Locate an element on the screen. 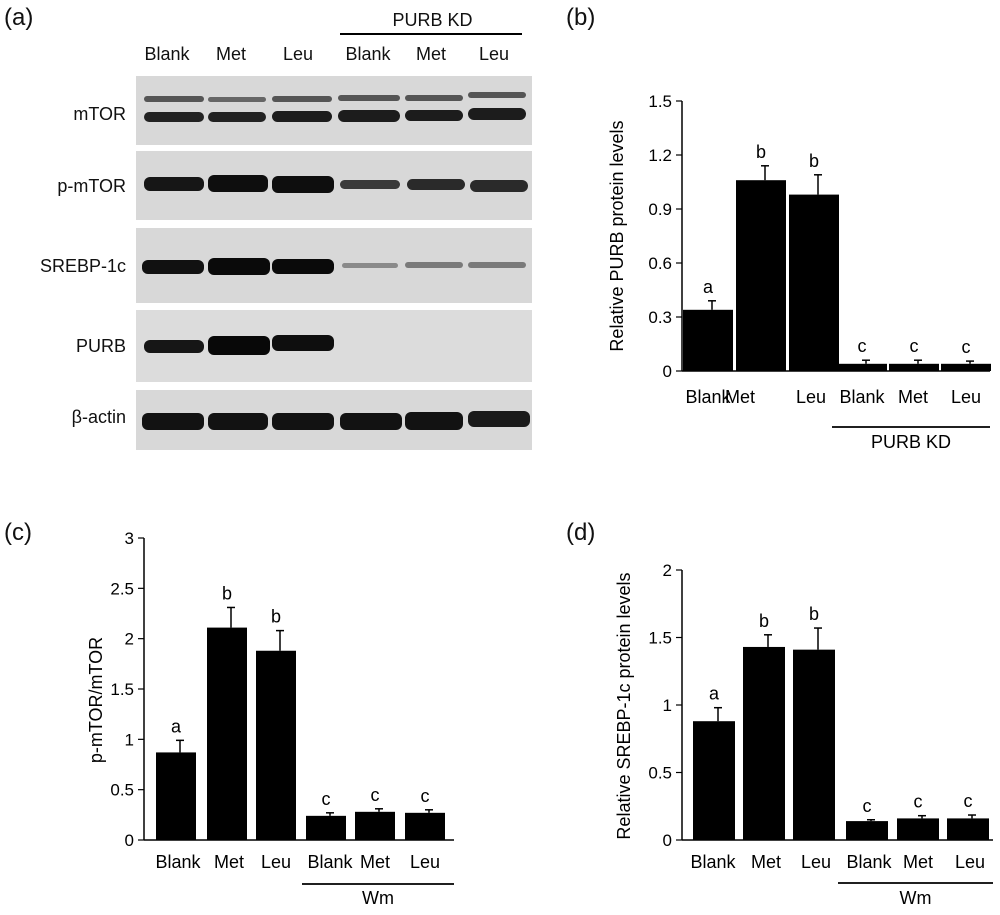 The width and height of the screenshot is (1000, 915). group-label: PURB KD is located at coordinates (911, 442).